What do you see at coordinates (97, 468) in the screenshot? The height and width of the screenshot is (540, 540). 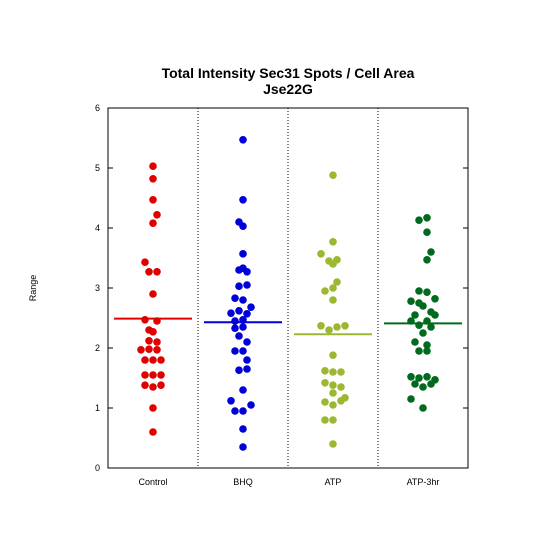 I see `y-tick-label: 0` at bounding box center [97, 468].